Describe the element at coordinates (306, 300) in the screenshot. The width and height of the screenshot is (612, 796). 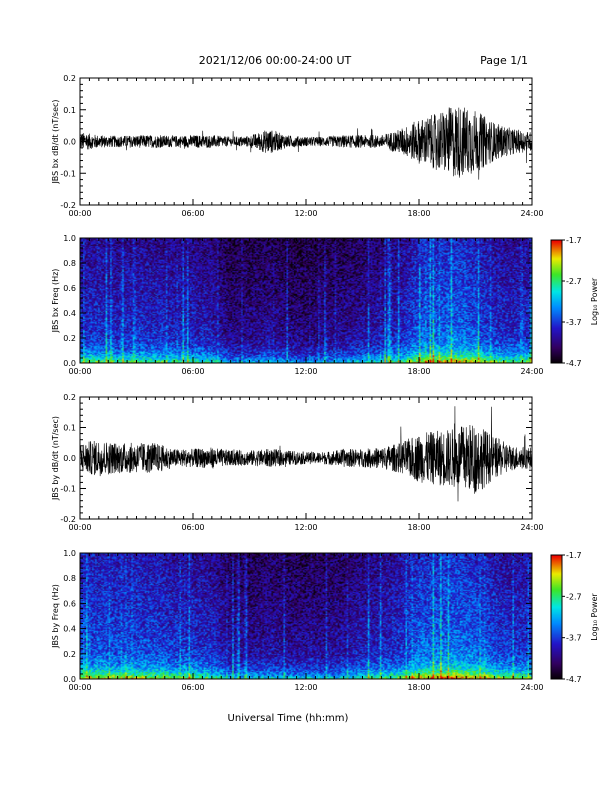
I see `bx-spectrogram-image` at that location.